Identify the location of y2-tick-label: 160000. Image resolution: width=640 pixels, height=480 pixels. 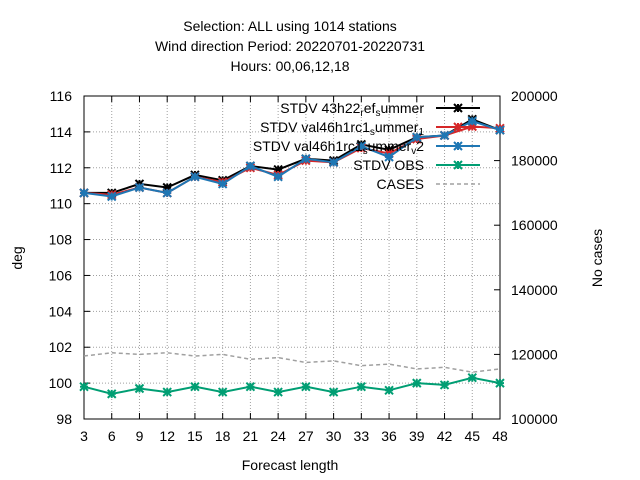
(534, 225).